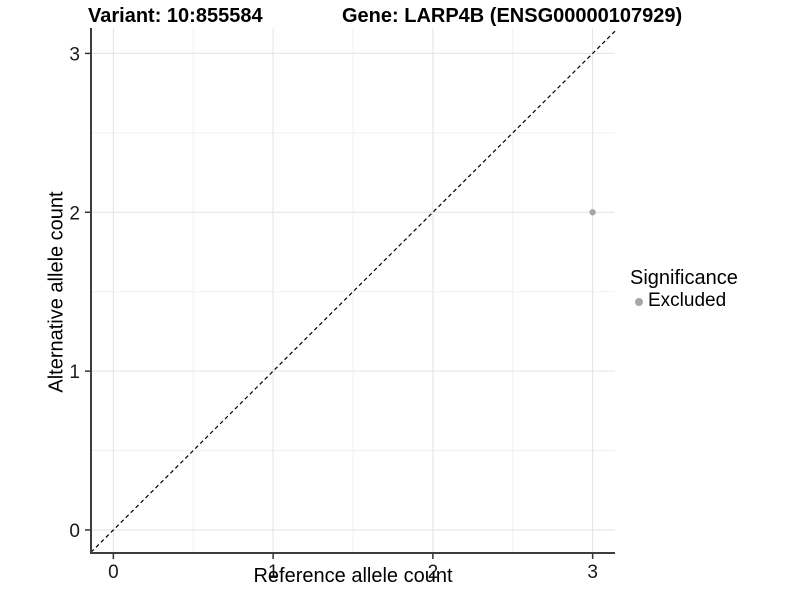 This screenshot has width=800, height=600. I want to click on y-tick-label: 3, so click(74, 54).